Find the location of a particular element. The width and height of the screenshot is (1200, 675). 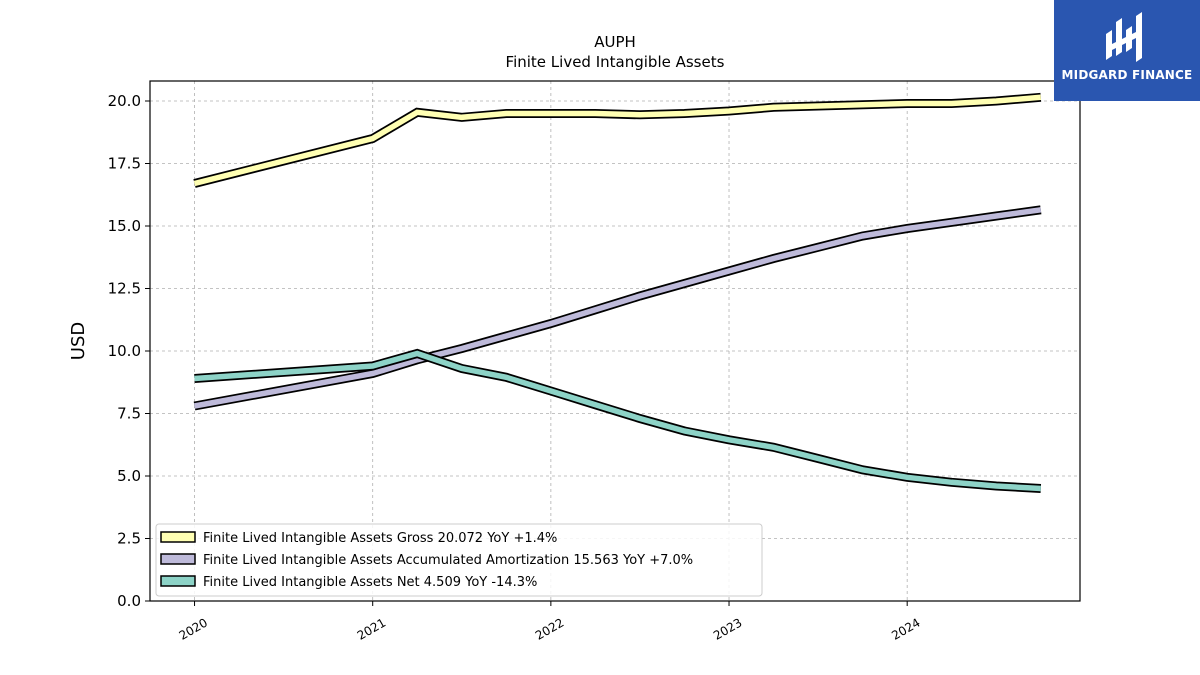

series-line-outline is located at coordinates (617, 140).